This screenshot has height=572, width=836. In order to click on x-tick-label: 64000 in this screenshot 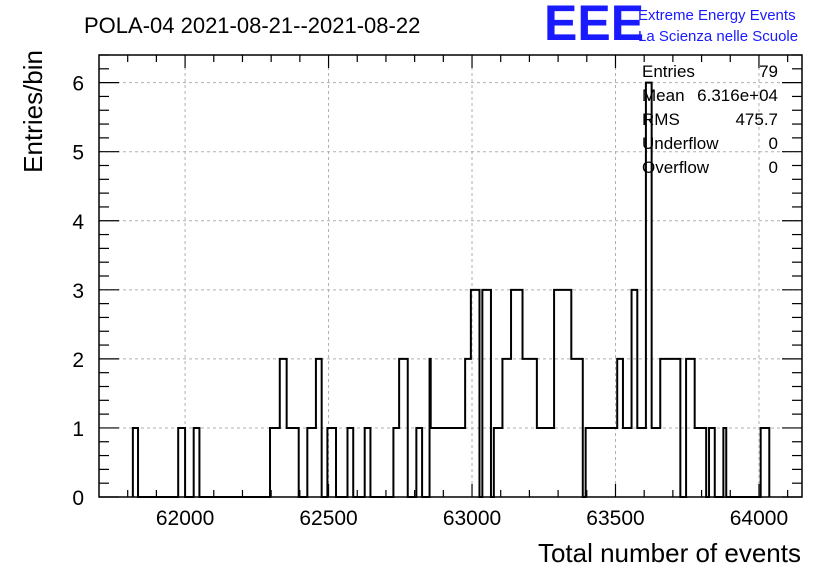, I will do `click(759, 518)`.